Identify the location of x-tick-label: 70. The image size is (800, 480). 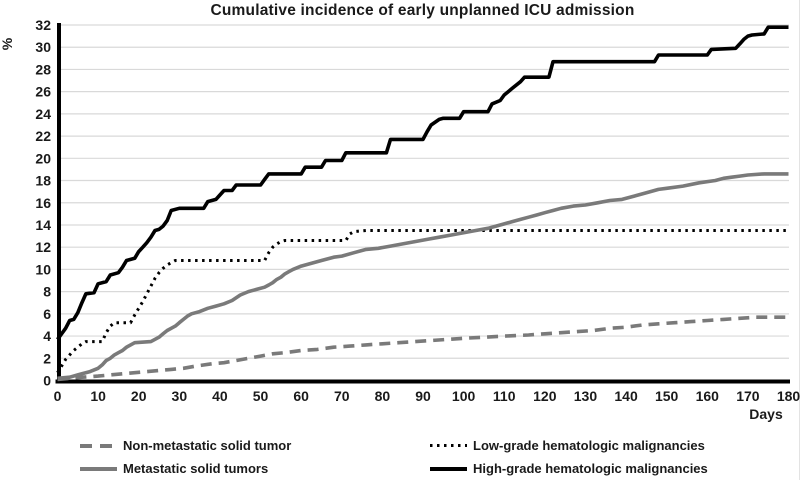
(342, 396).